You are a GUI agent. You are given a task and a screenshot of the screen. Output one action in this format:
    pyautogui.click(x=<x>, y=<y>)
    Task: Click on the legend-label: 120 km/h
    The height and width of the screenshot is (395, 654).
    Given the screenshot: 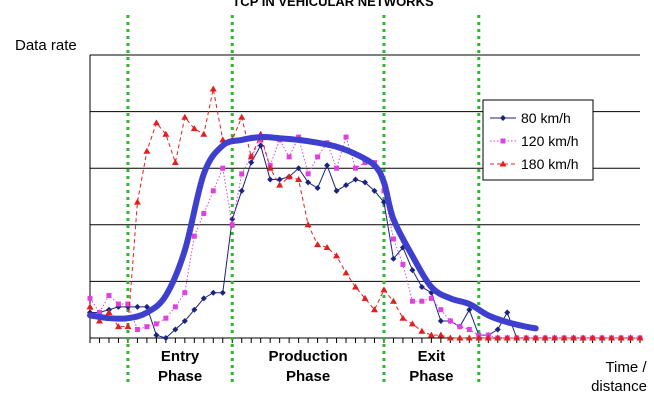 What is the action you would take?
    pyautogui.click(x=550, y=141)
    